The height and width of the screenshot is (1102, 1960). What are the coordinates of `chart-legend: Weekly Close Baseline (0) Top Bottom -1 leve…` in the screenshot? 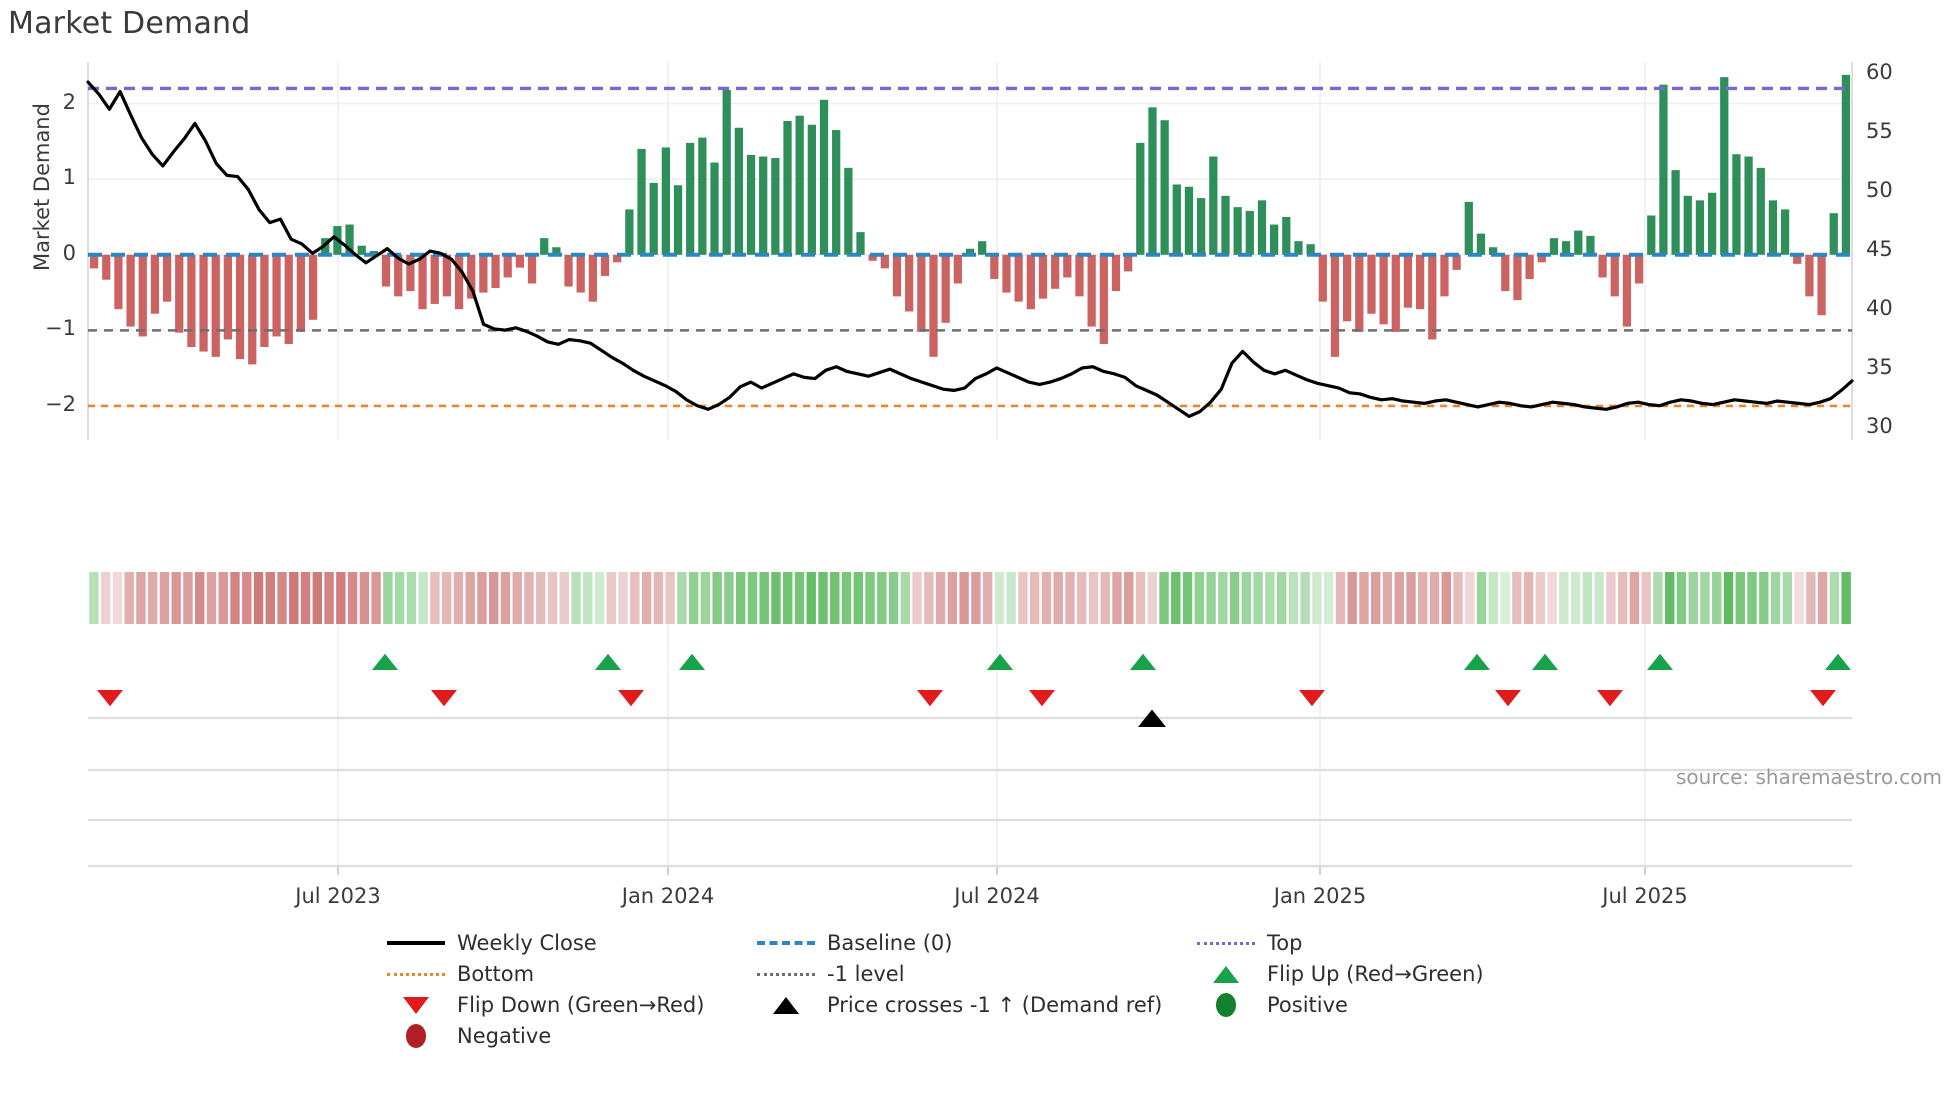 It's located at (1035, 989).